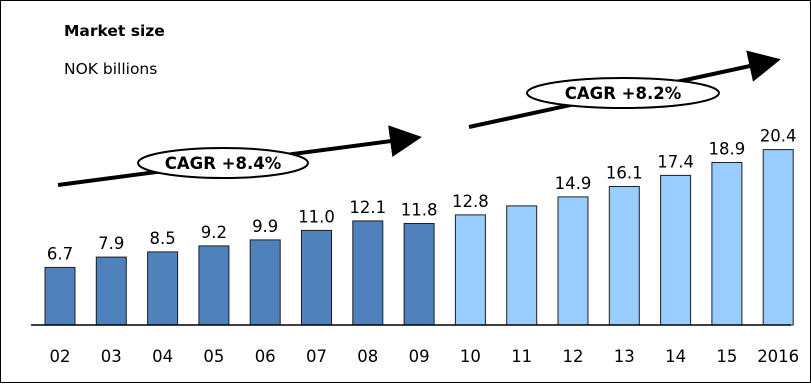 The image size is (811, 384). Describe the element at coordinates (214, 232) in the screenshot. I see `value-label-05: 9.2` at that location.